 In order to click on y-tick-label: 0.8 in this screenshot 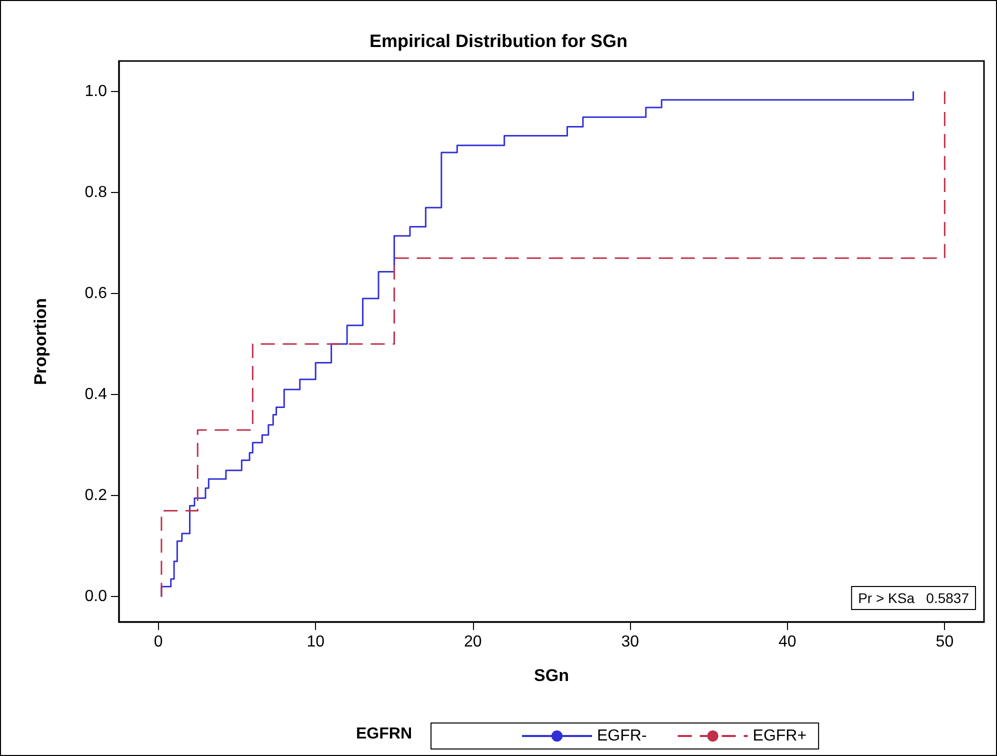, I will do `click(96, 192)`.